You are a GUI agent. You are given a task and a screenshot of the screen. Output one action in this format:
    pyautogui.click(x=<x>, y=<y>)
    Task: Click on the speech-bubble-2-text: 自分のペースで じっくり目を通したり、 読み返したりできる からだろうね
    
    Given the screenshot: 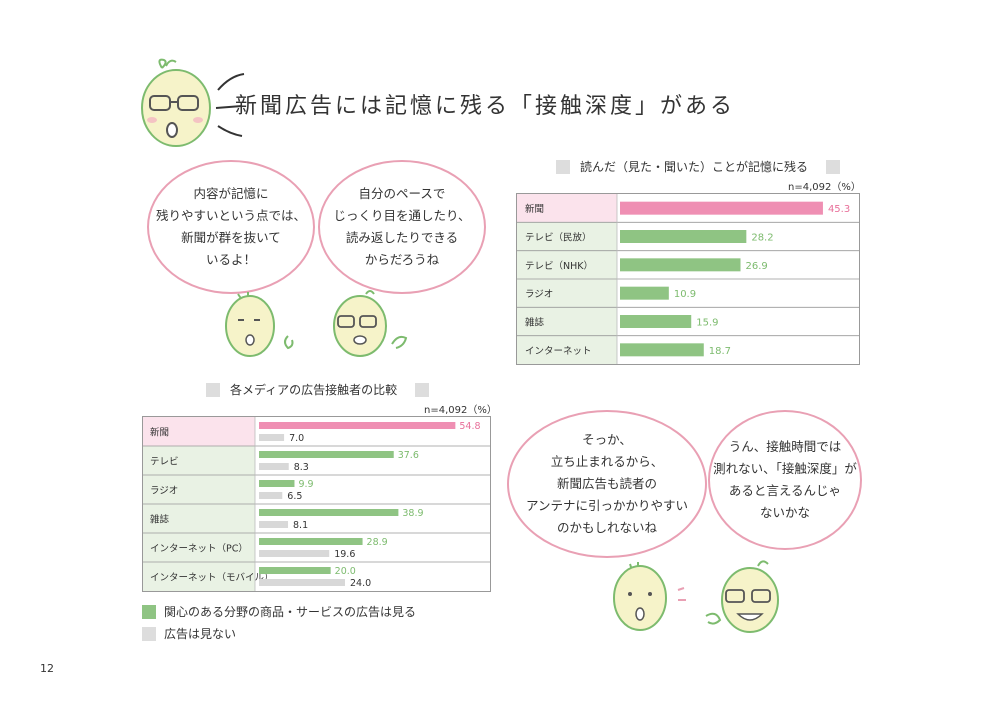 What is the action you would take?
    pyautogui.click(x=402, y=226)
    